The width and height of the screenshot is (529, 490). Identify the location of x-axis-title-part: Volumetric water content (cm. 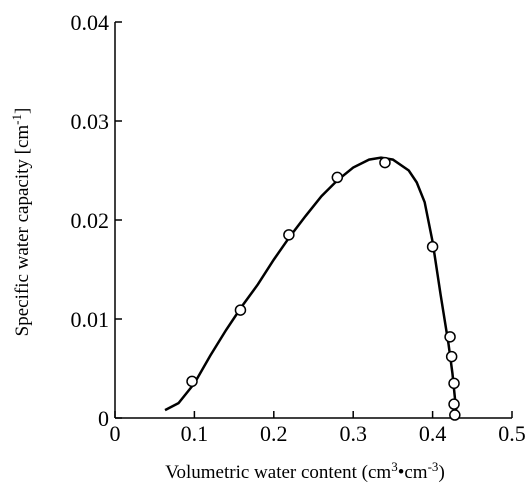
(278, 472).